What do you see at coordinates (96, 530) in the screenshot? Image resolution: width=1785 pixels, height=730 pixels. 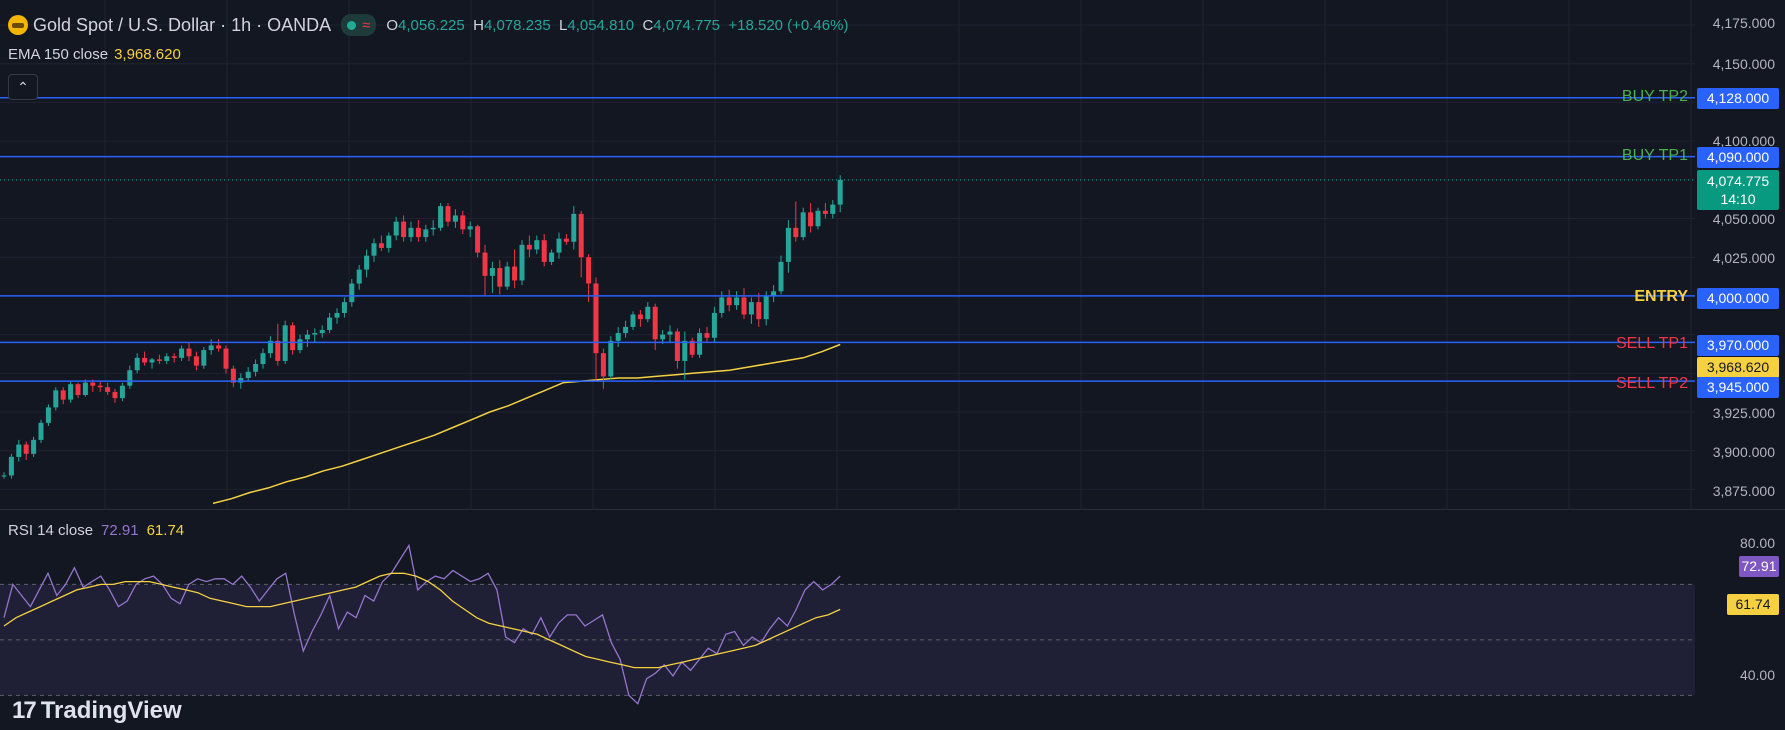 I see `rsi-legend: RSI 14 close 72.91 61.74` at bounding box center [96, 530].